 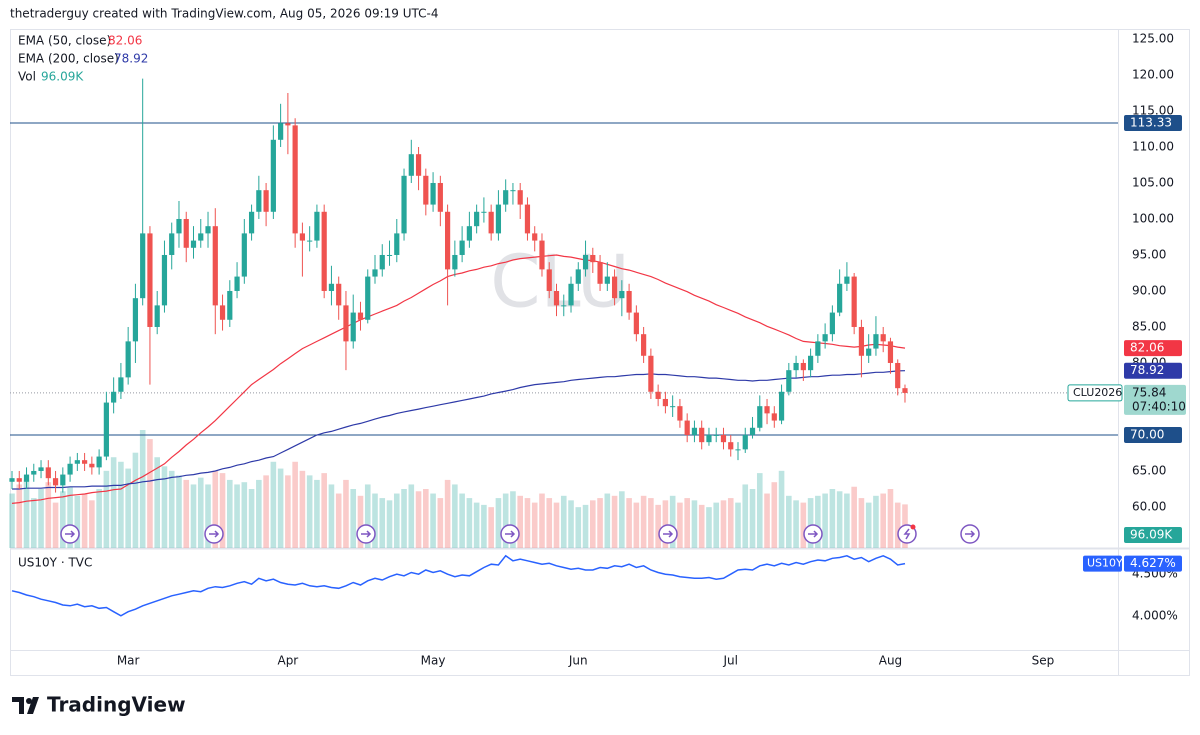 I want to click on volume-label: 96.09K, so click(x=1151, y=535).